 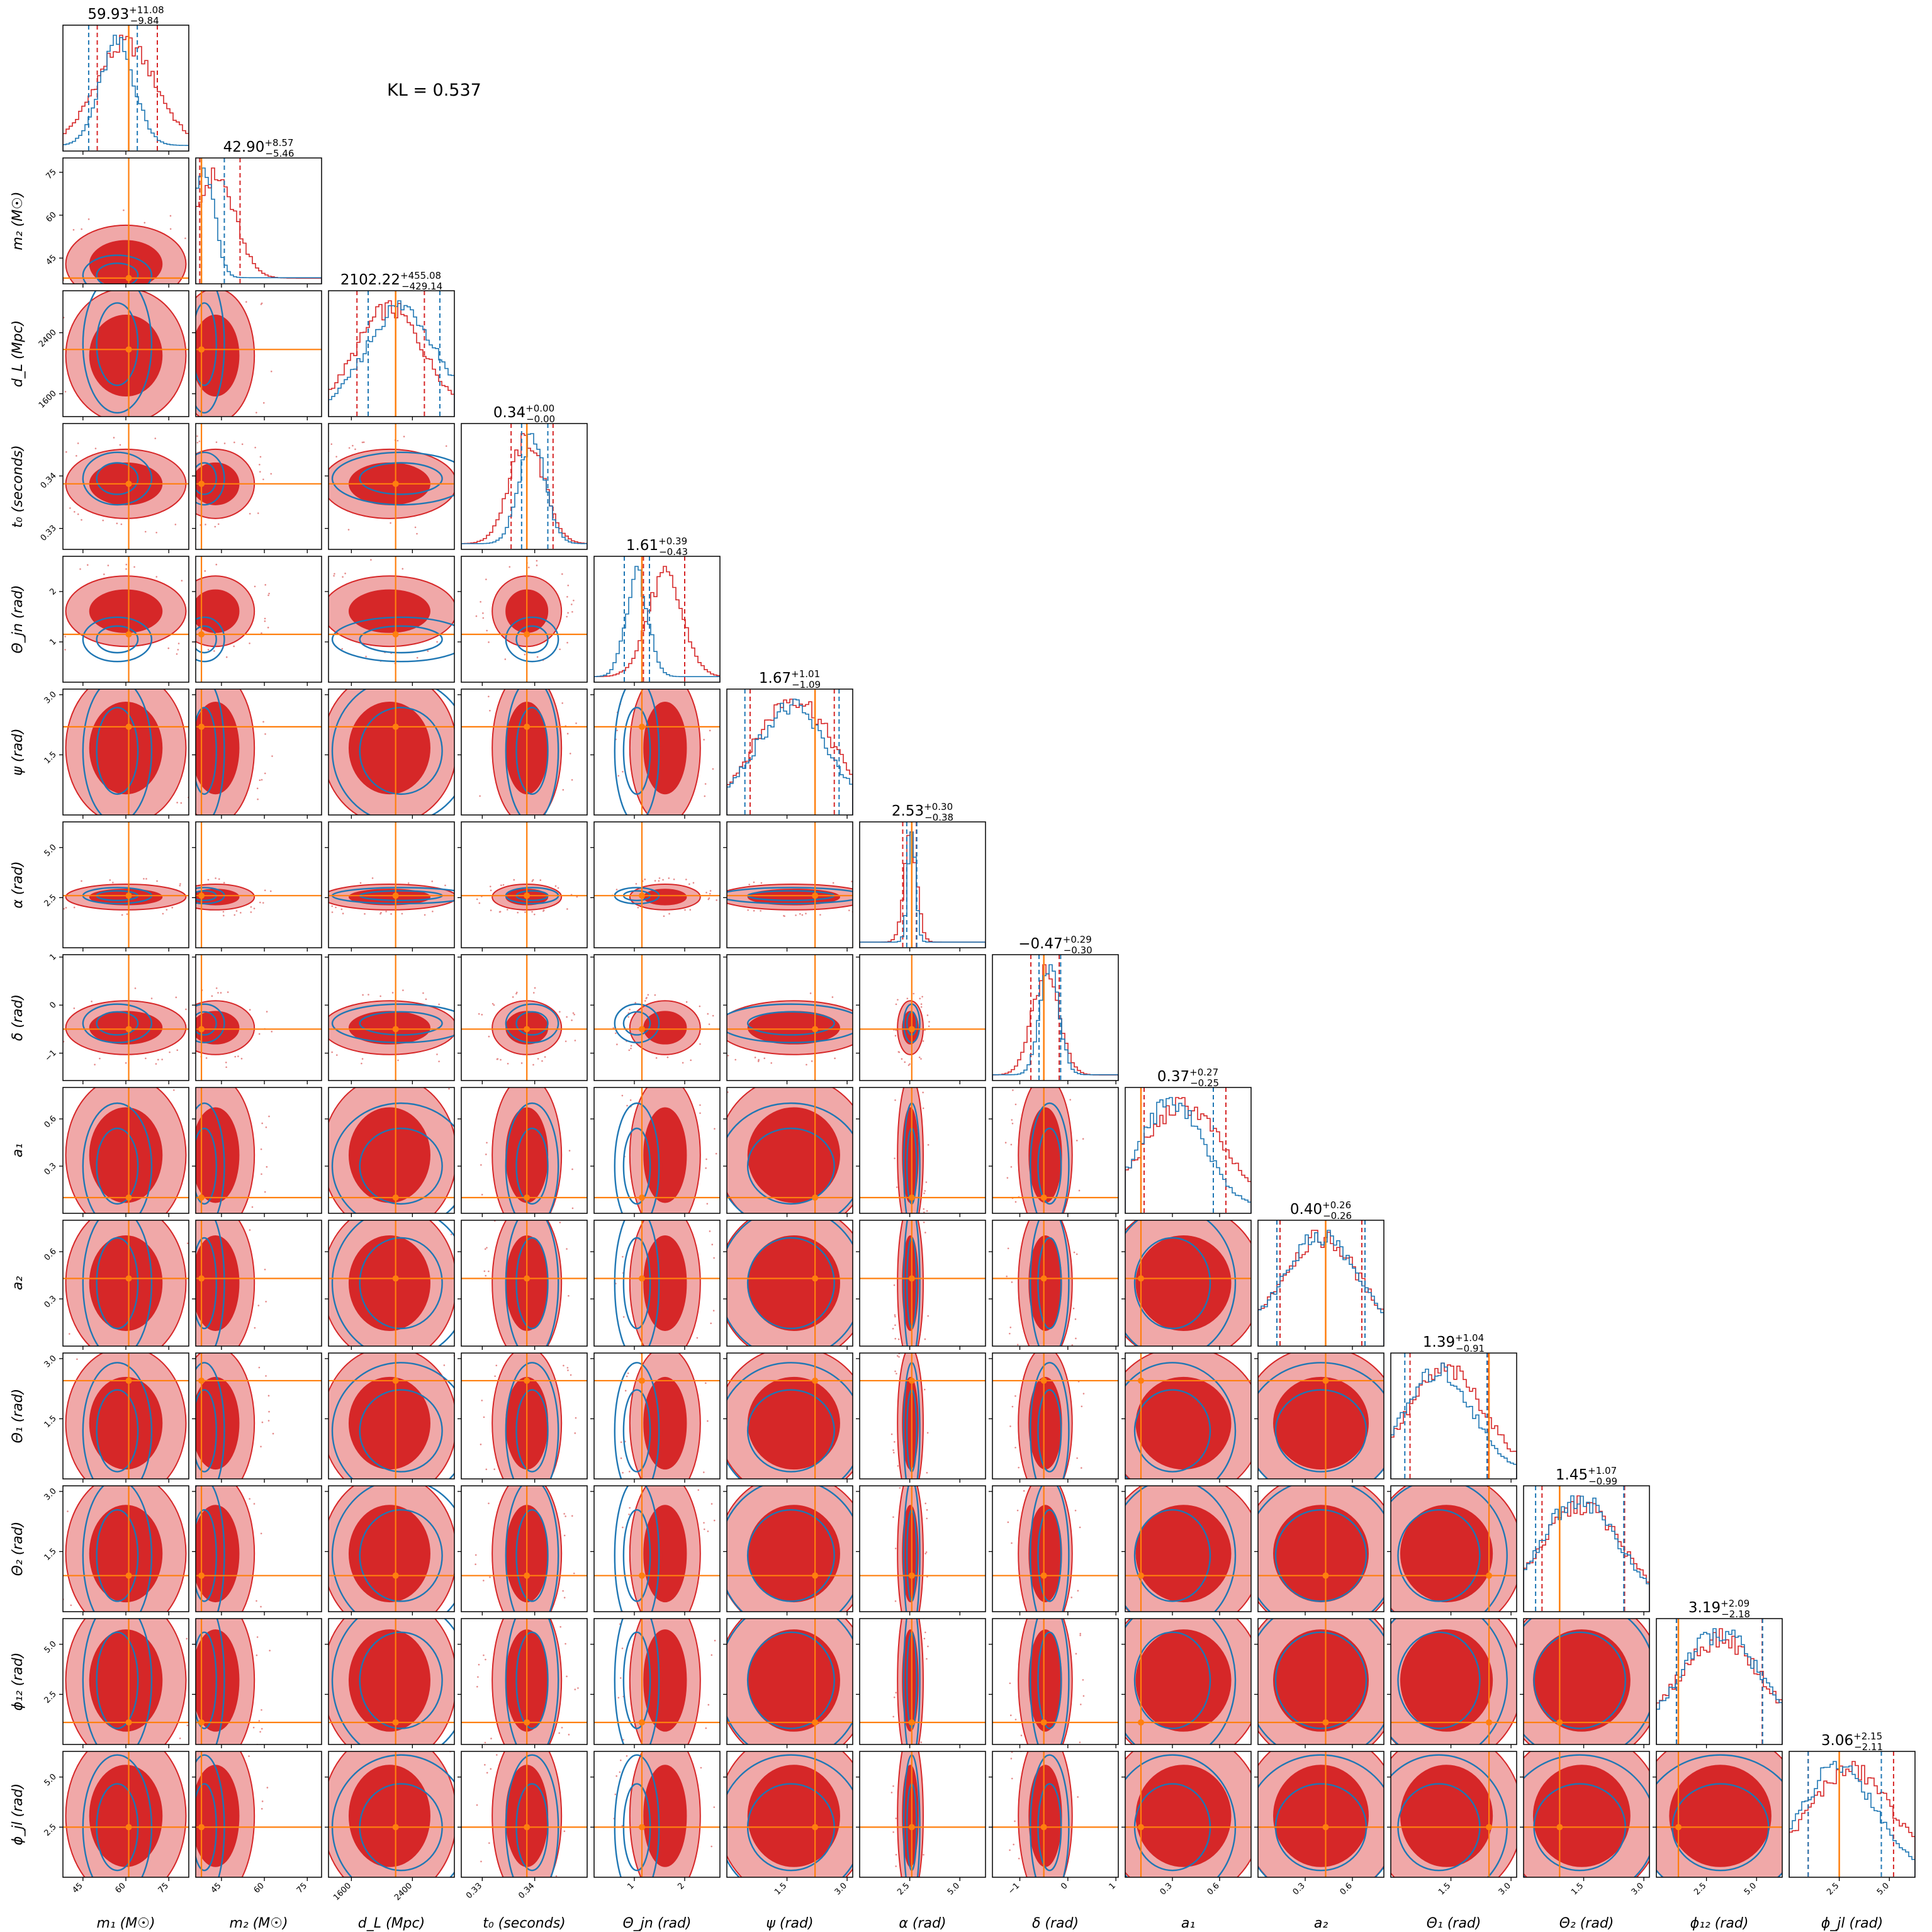 What do you see at coordinates (391, 1416) in the screenshot?
I see `panel-theta1-vs-dL` at bounding box center [391, 1416].